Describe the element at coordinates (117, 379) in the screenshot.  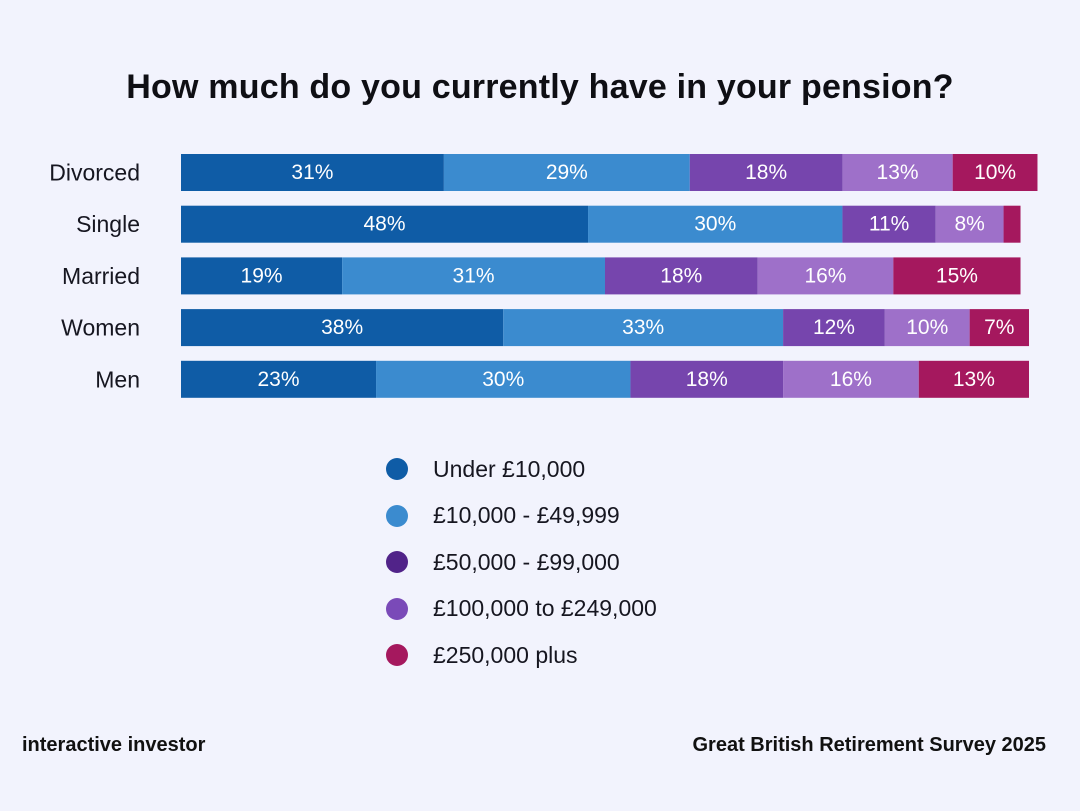
I see `category-label: Men` at that location.